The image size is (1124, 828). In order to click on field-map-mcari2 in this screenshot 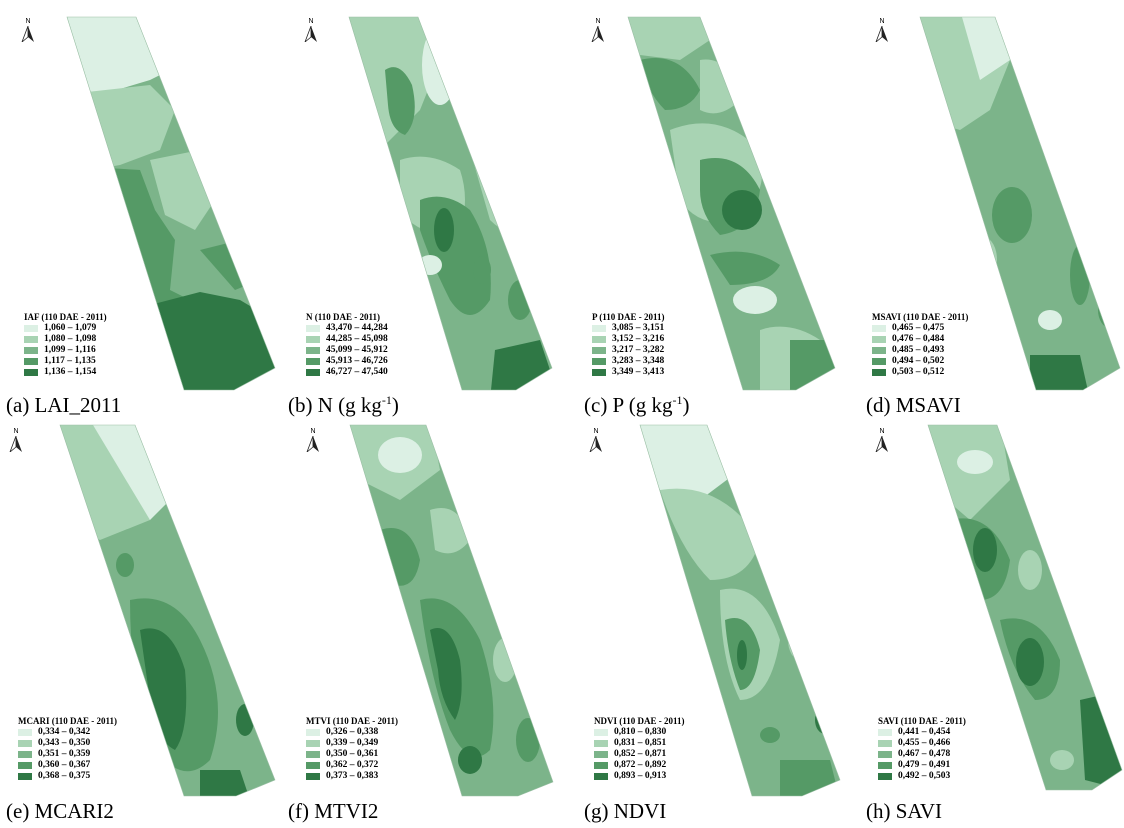, I will do `click(167, 610)`.